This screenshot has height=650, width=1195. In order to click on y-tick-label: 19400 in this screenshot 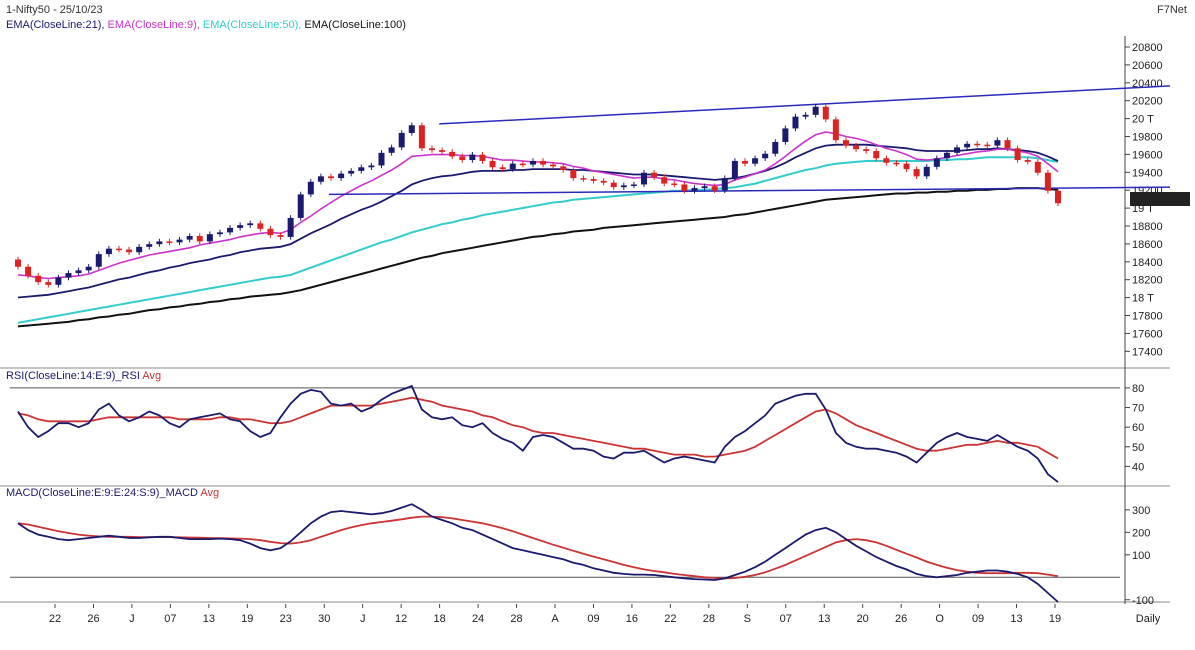, I will do `click(1147, 173)`.